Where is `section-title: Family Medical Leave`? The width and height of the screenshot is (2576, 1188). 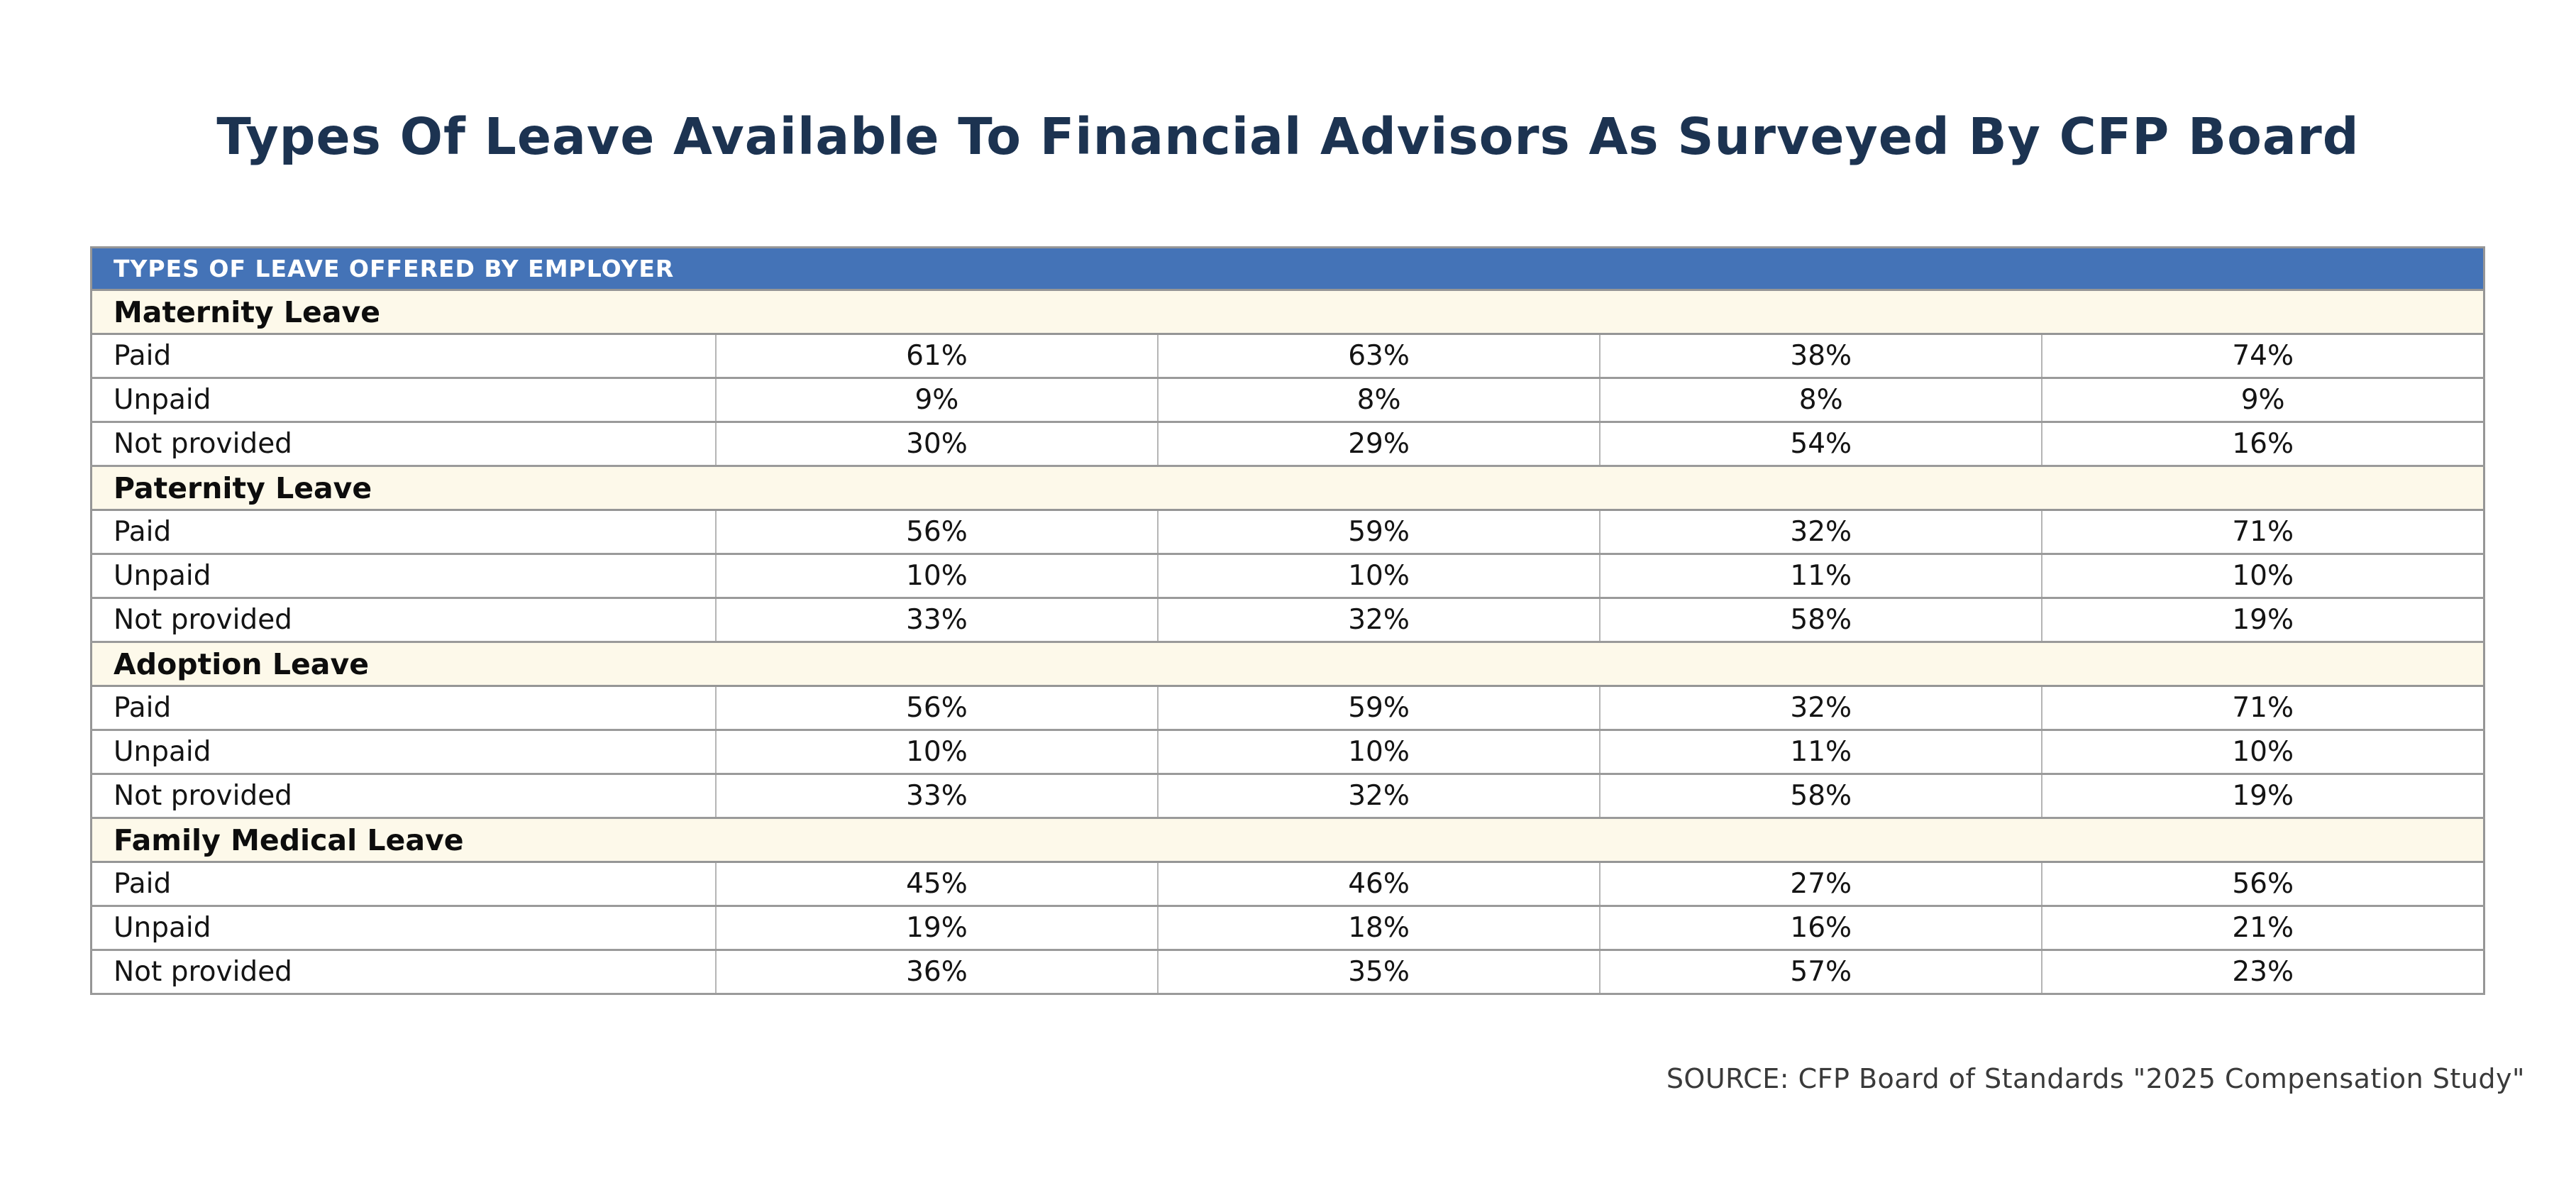 section-title: Family Medical Leave is located at coordinates (1287, 841).